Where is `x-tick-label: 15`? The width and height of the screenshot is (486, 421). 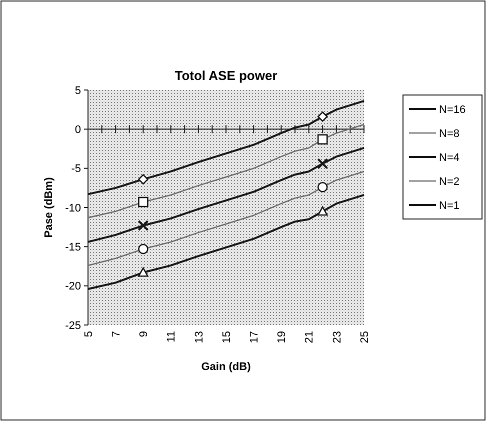 x-tick-label: 15 is located at coordinates (226, 337).